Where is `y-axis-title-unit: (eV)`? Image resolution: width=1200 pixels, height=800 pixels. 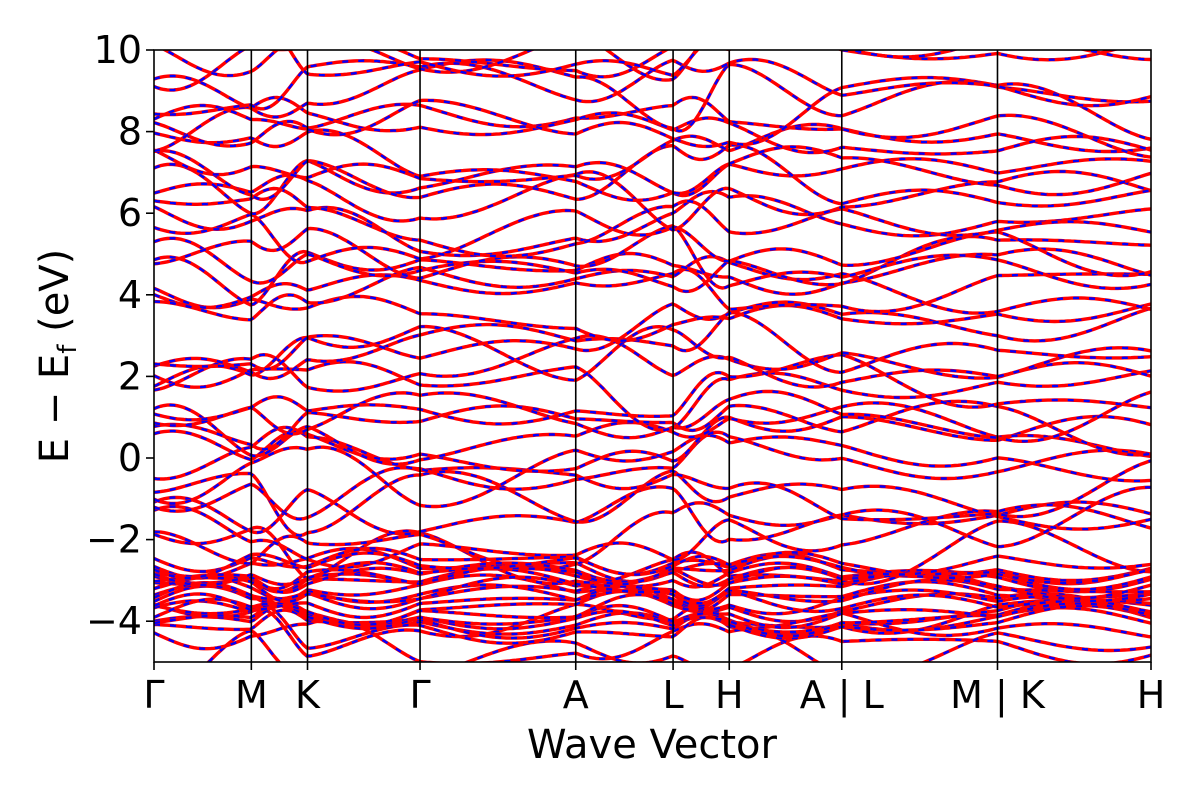
y-axis-title-unit: (eV) is located at coordinates (55, 297).